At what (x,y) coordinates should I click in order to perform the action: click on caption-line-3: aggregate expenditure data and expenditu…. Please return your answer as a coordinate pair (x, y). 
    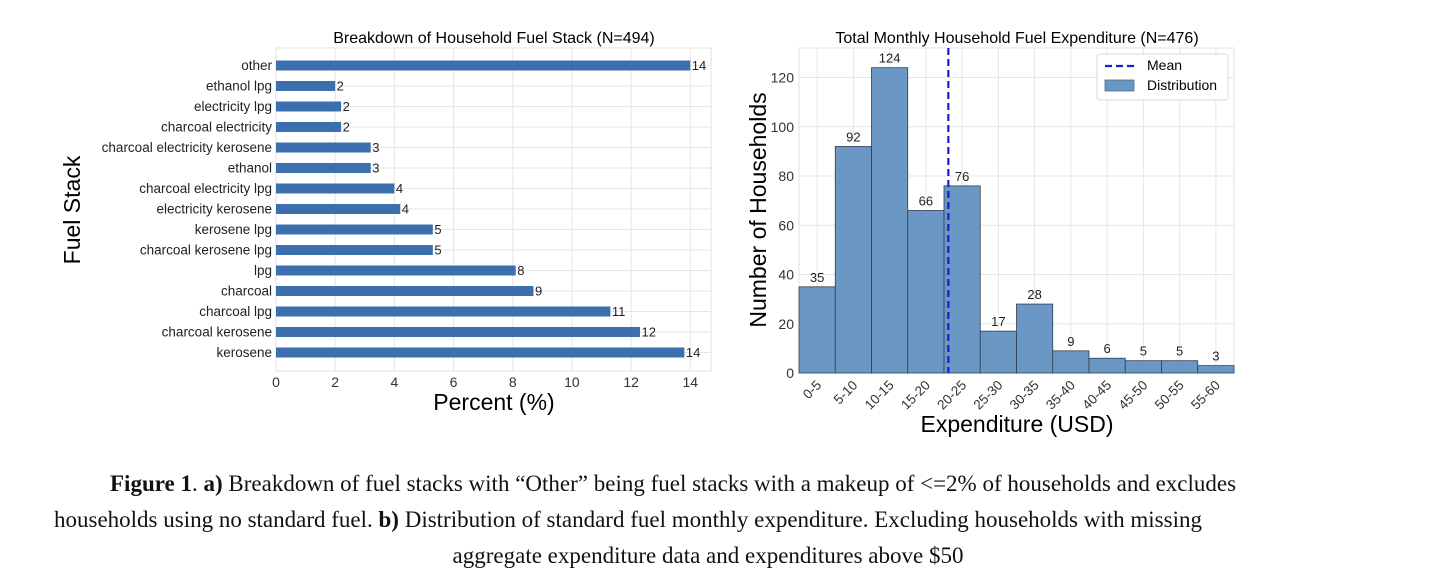
    Looking at the image, I should click on (738, 556).